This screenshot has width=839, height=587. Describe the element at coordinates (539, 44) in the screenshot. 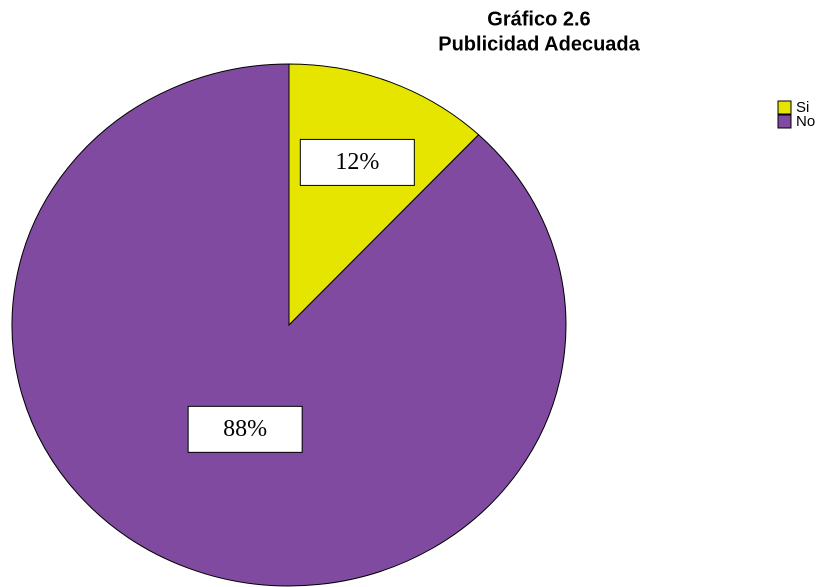

I see `chart-subtitle: Publicidad Adecuada` at that location.